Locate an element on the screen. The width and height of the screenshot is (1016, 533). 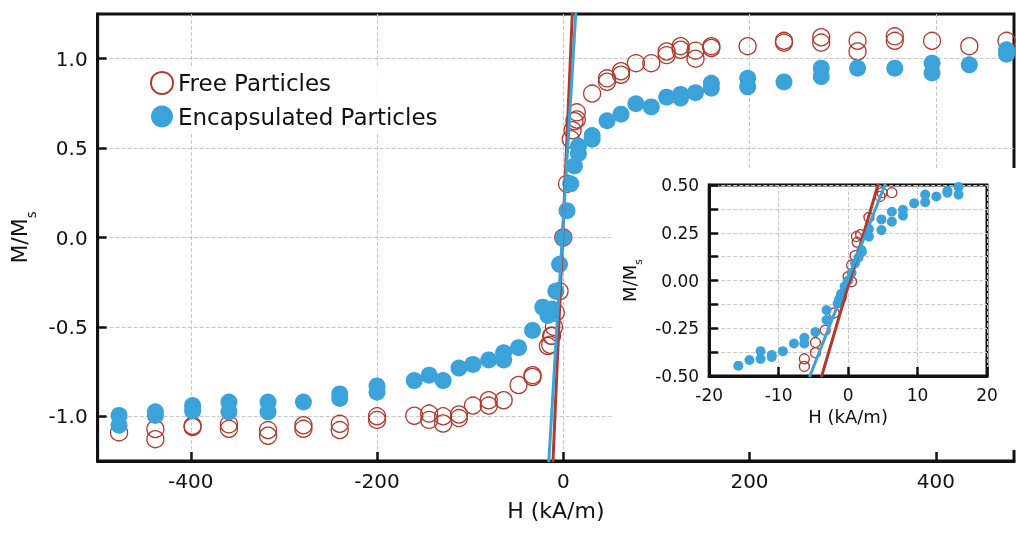
y-tick-label: 0.5 is located at coordinates (71, 148).